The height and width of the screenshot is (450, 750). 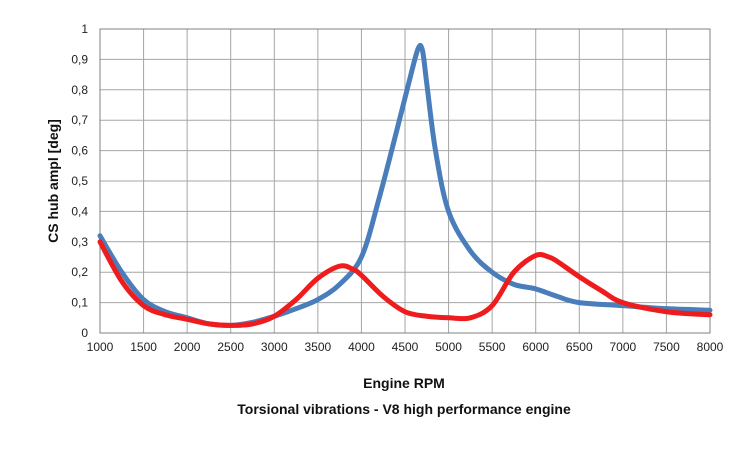 What do you see at coordinates (79, 90) in the screenshot?
I see `y-tick-label: 0,8` at bounding box center [79, 90].